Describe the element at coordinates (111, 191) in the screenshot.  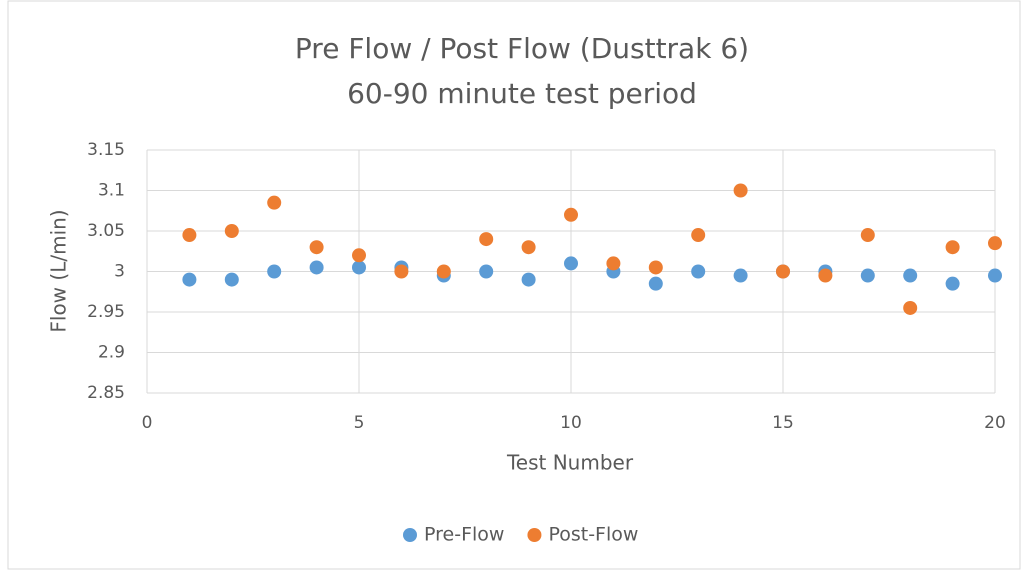
I see `y-tick-label: 3.1` at that location.